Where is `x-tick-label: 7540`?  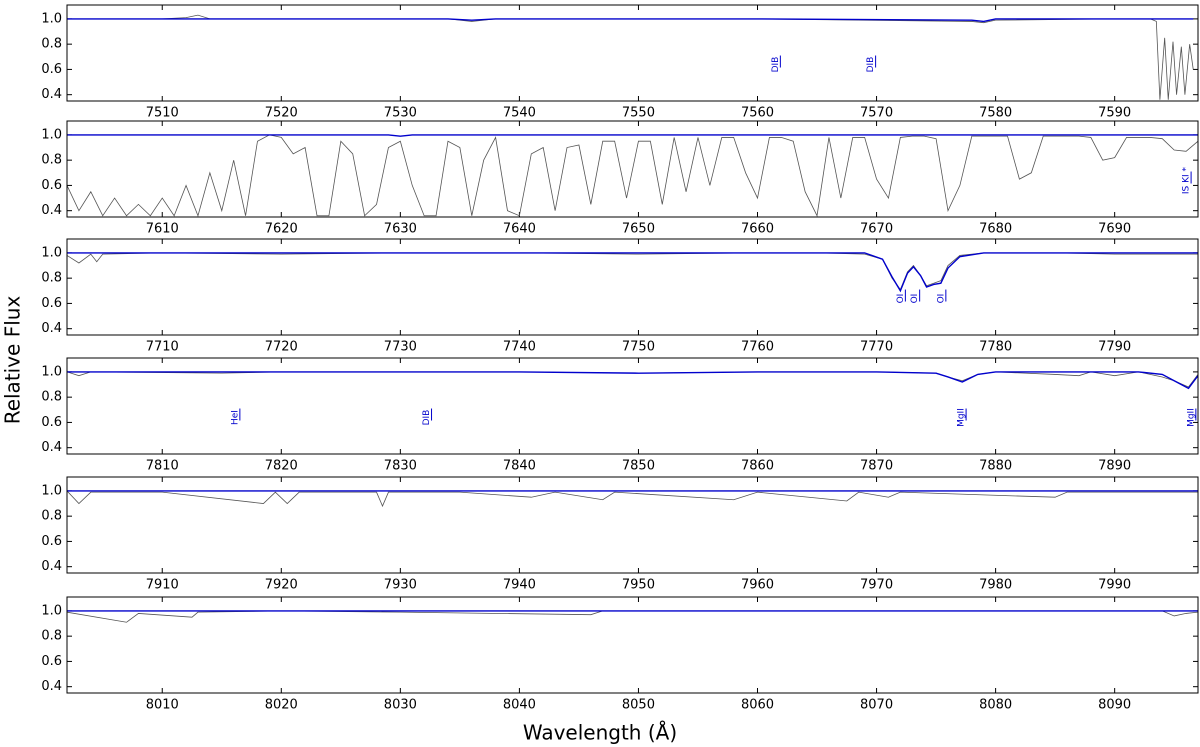
x-tick-label: 7540 is located at coordinates (519, 113).